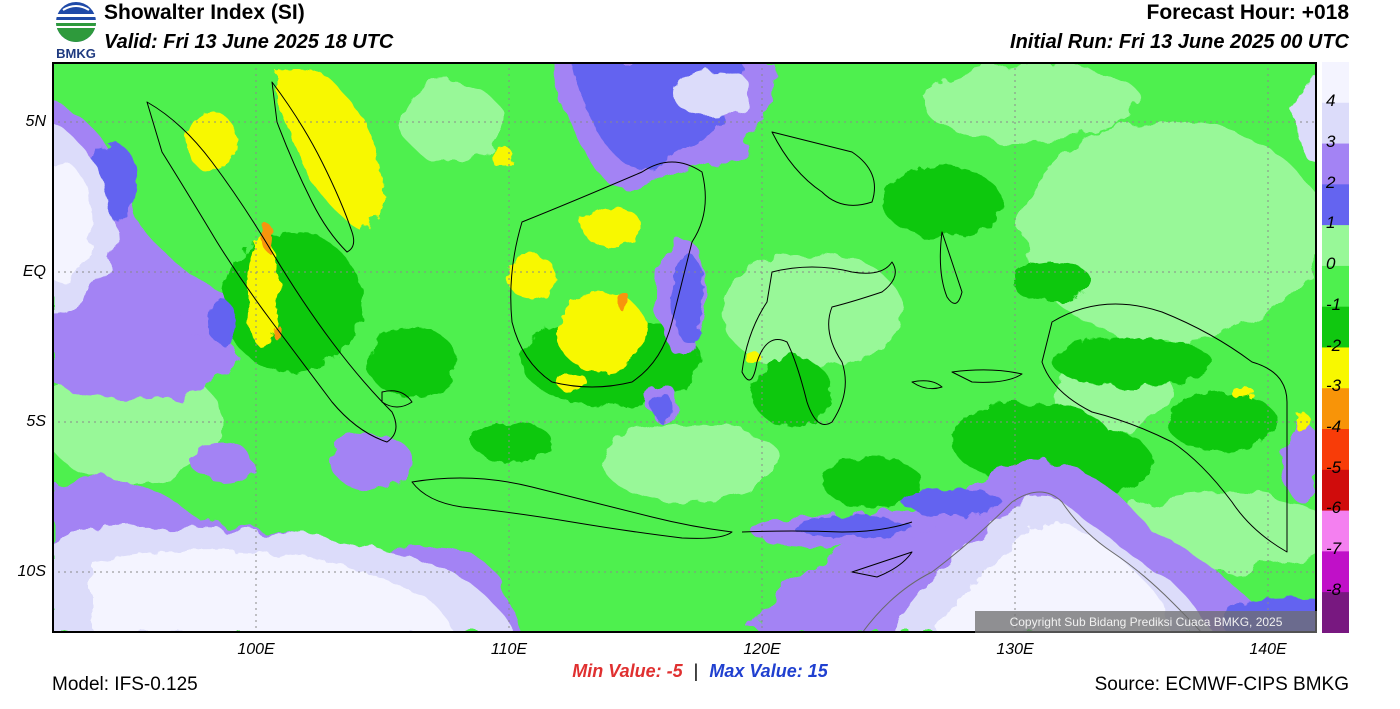  I want to click on legend-label: -1, so click(1334, 304).